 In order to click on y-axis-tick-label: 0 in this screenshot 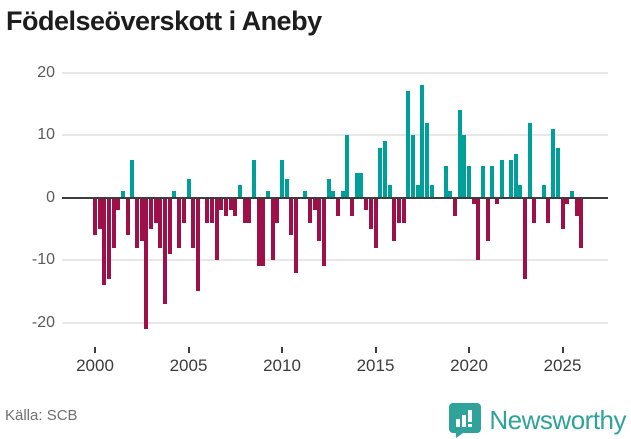, I will do `click(50, 197)`.